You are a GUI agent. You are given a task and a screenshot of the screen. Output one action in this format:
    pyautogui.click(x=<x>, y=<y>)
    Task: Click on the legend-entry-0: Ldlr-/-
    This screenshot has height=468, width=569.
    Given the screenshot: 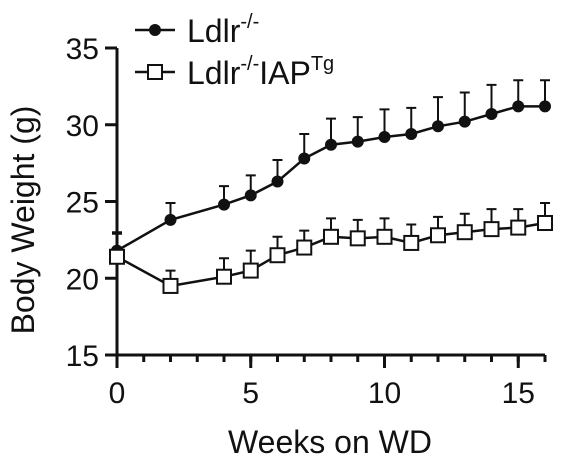 What is the action you would take?
    pyautogui.click(x=197, y=30)
    